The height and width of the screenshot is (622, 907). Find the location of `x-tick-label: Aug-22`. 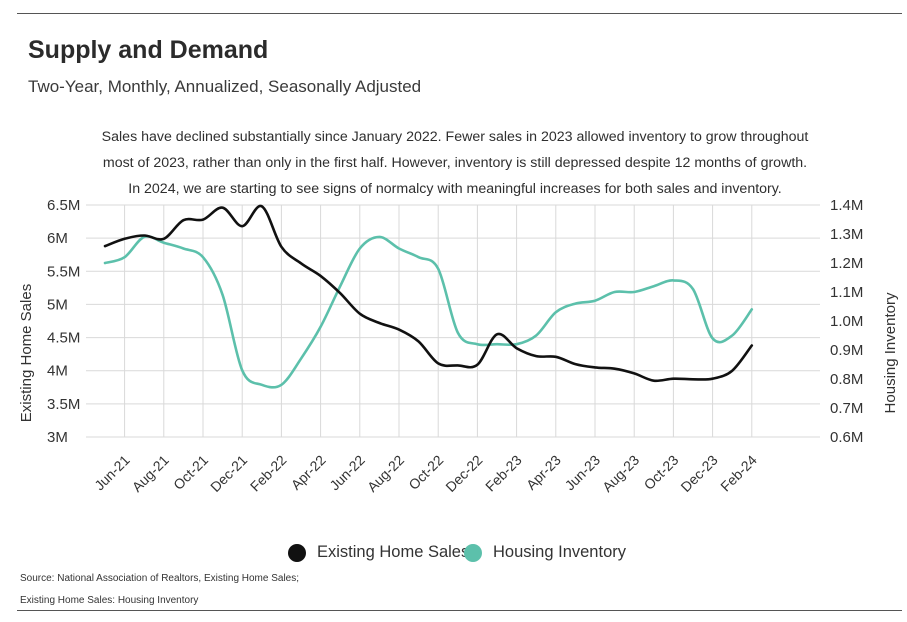

x-tick-label: Aug-22 is located at coordinates (385, 473).